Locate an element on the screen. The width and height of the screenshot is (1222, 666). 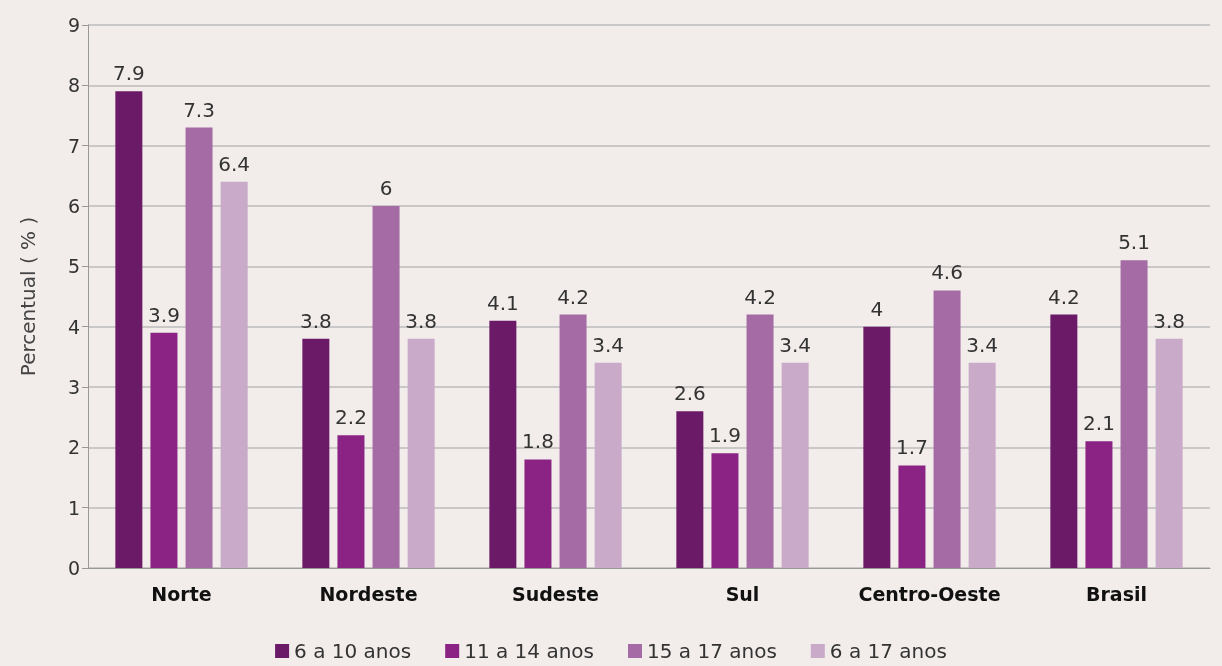
x-tick-label: Brasil is located at coordinates (1116, 593).